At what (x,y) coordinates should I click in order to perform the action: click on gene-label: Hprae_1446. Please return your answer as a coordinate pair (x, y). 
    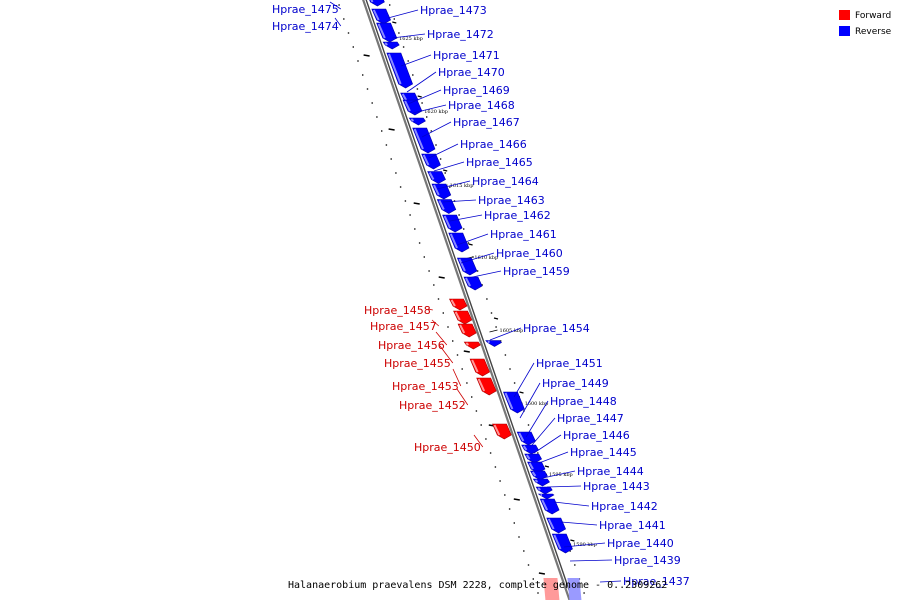
    Looking at the image, I should click on (596, 435).